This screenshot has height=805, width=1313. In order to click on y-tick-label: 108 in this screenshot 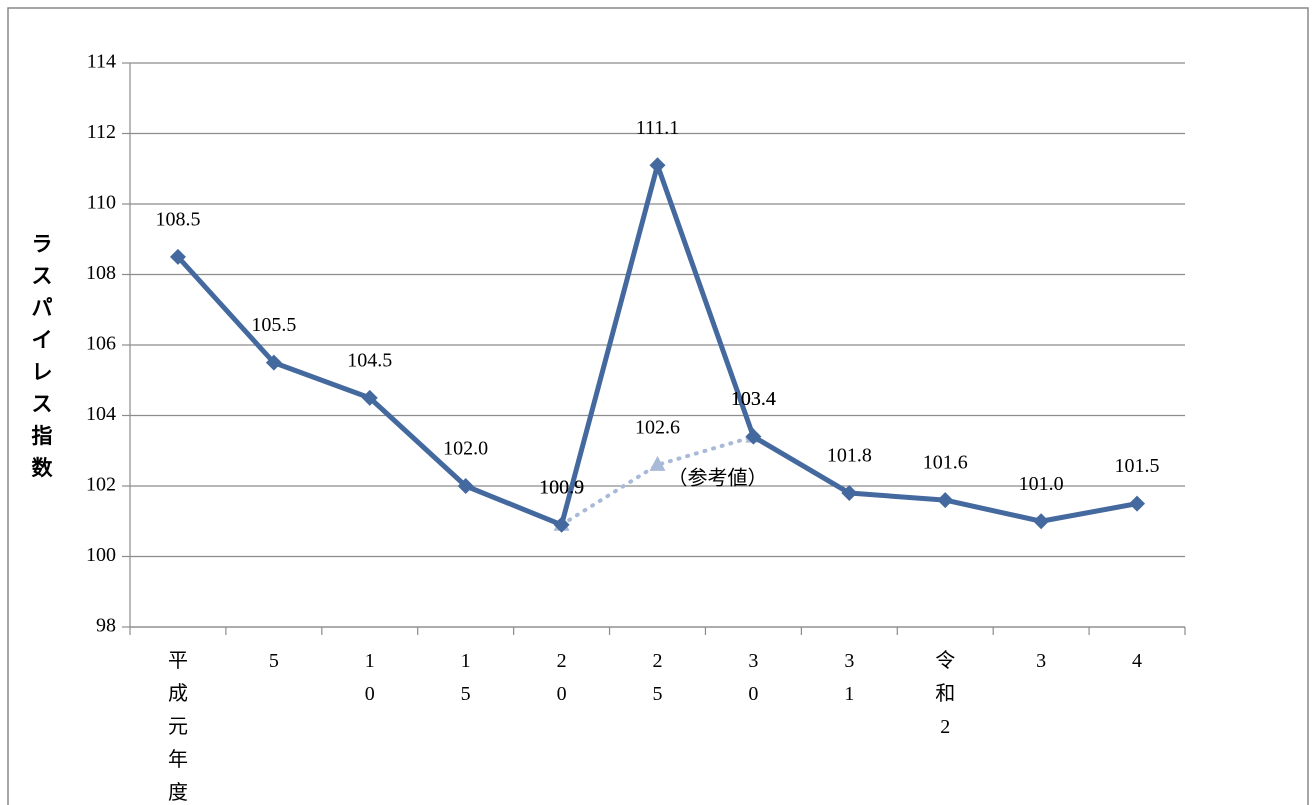, I will do `click(101, 273)`.